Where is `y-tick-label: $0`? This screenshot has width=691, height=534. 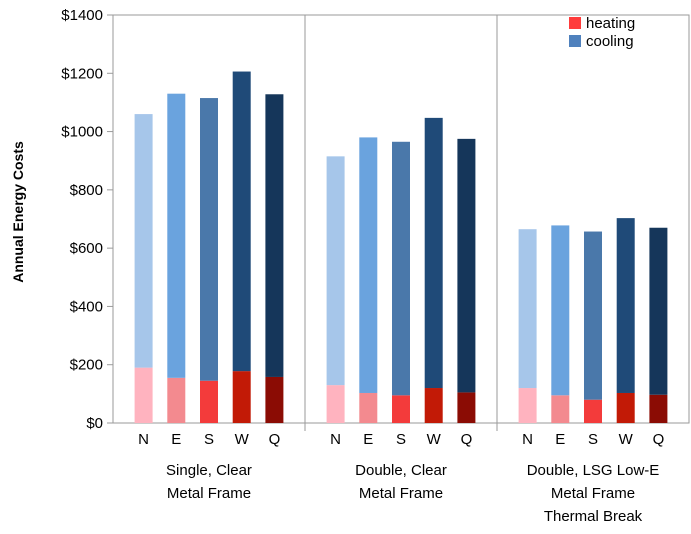
y-tick-label: $0 is located at coordinates (94, 423).